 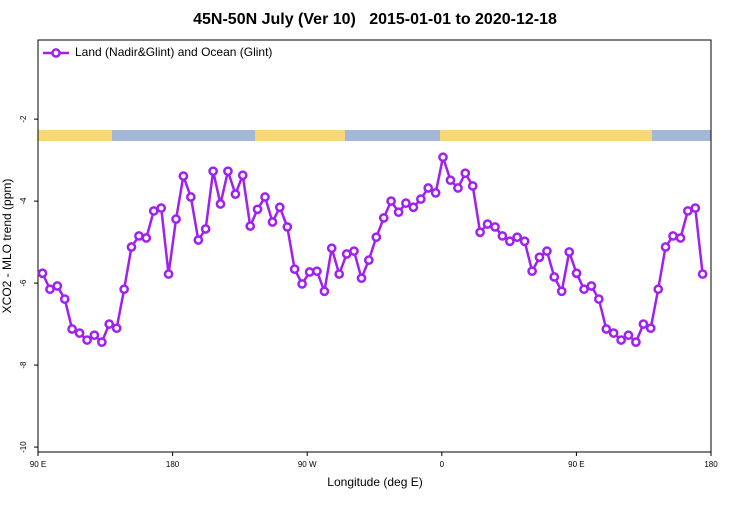 What do you see at coordinates (374, 482) in the screenshot?
I see `x-axis-label: Longitude (deg E)` at bounding box center [374, 482].